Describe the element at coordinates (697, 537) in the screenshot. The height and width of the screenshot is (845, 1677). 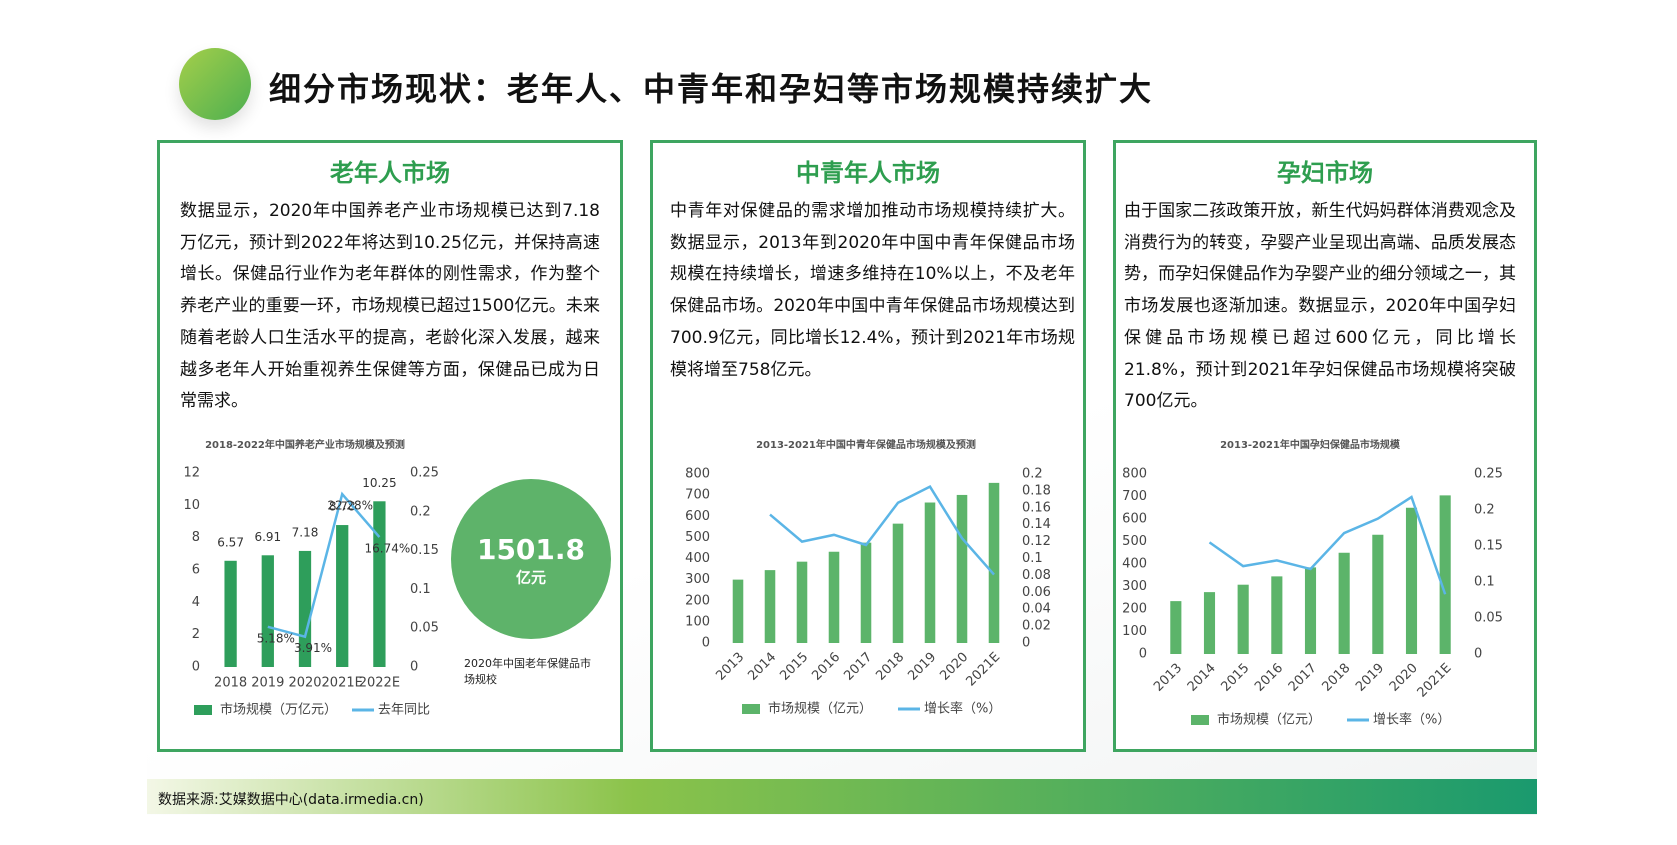
I see `y-tick-label: 500` at that location.